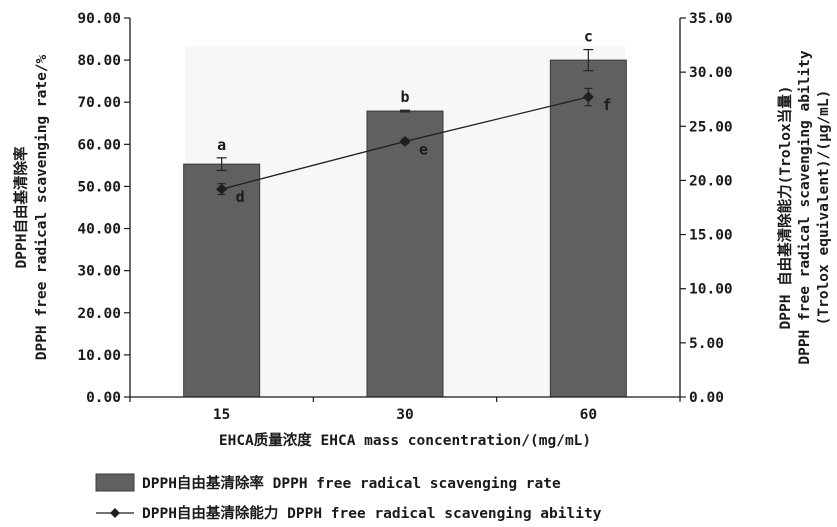 The image size is (837, 527). Describe the element at coordinates (99, 230) in the screenshot. I see `left-tick-label: 40.00` at that location.